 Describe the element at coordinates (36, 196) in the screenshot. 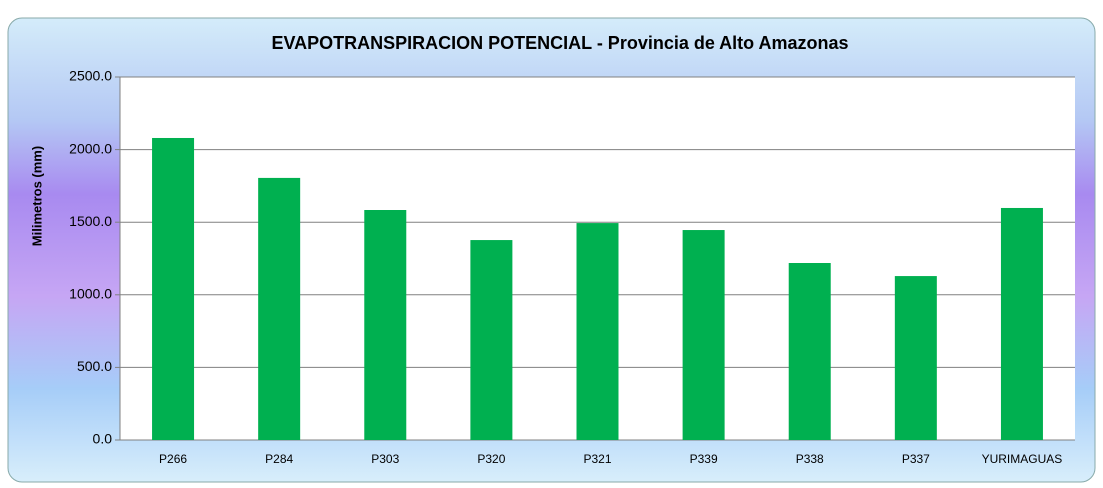

I see `y-axis-label: Milimetros (mm)` at that location.